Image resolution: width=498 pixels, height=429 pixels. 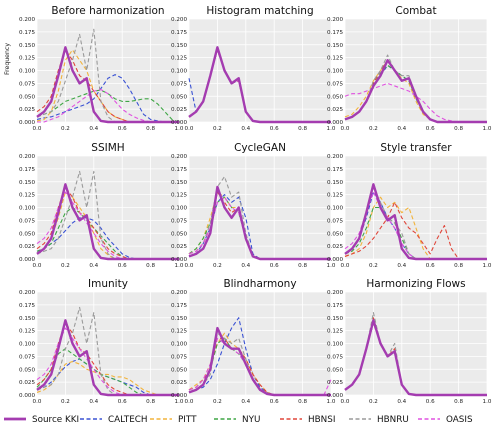 I want to click on legend-label: NYU, so click(x=251, y=420).